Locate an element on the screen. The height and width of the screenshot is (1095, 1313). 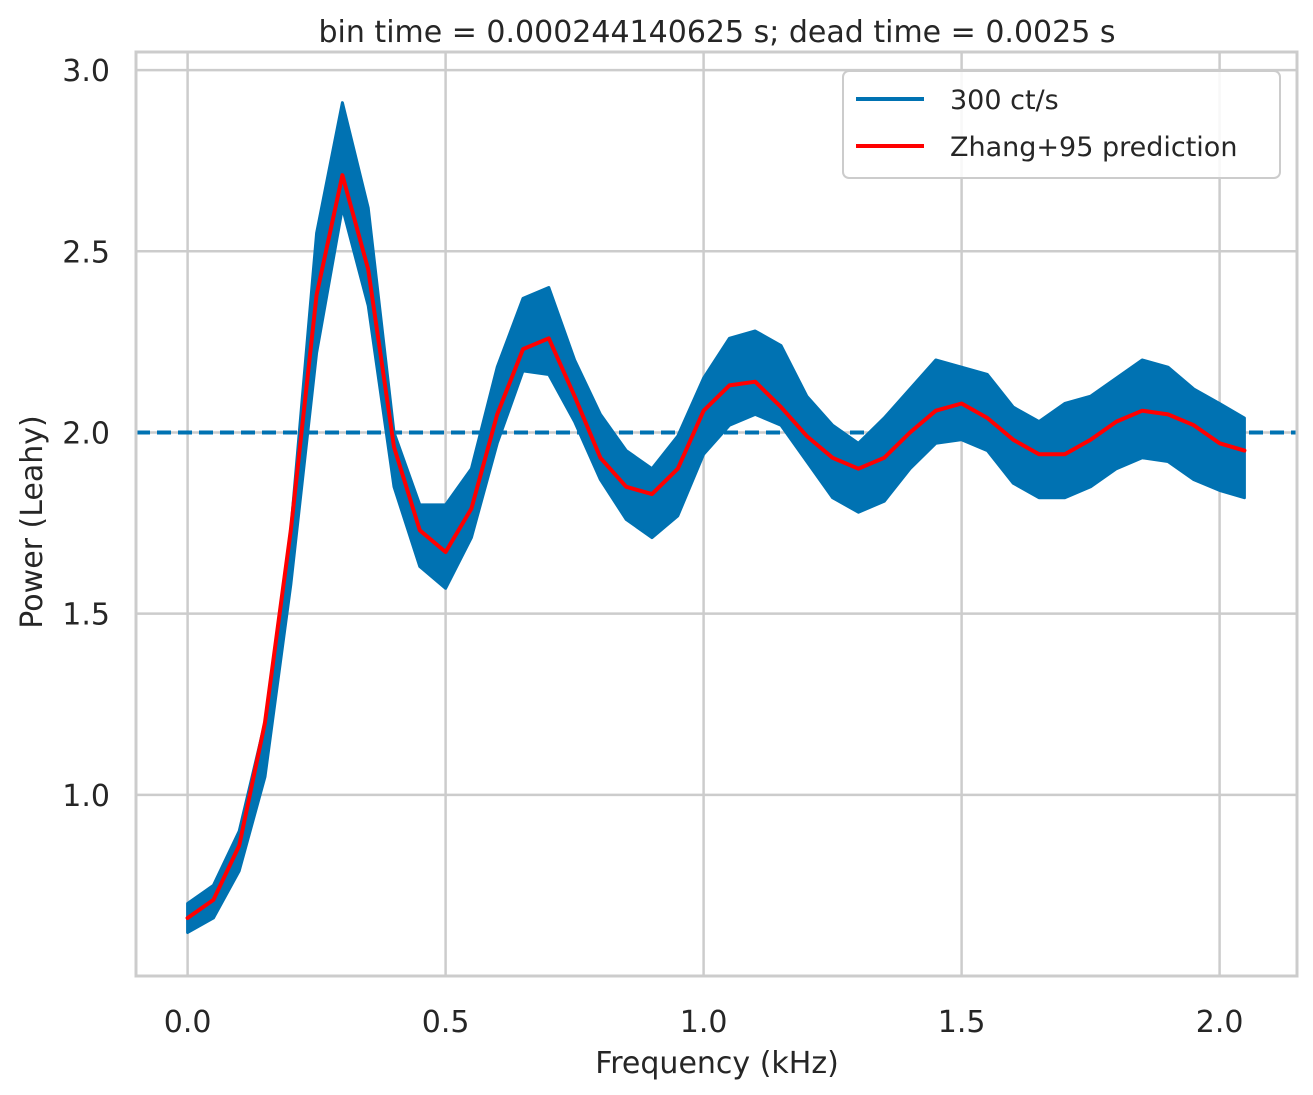
legend-box is located at coordinates (1061, 124).